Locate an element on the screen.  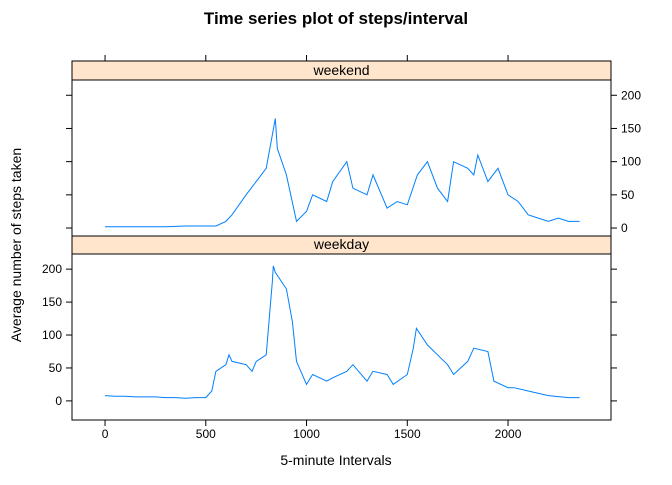
chart-title: Time series plot of steps/interval is located at coordinates (336, 18).